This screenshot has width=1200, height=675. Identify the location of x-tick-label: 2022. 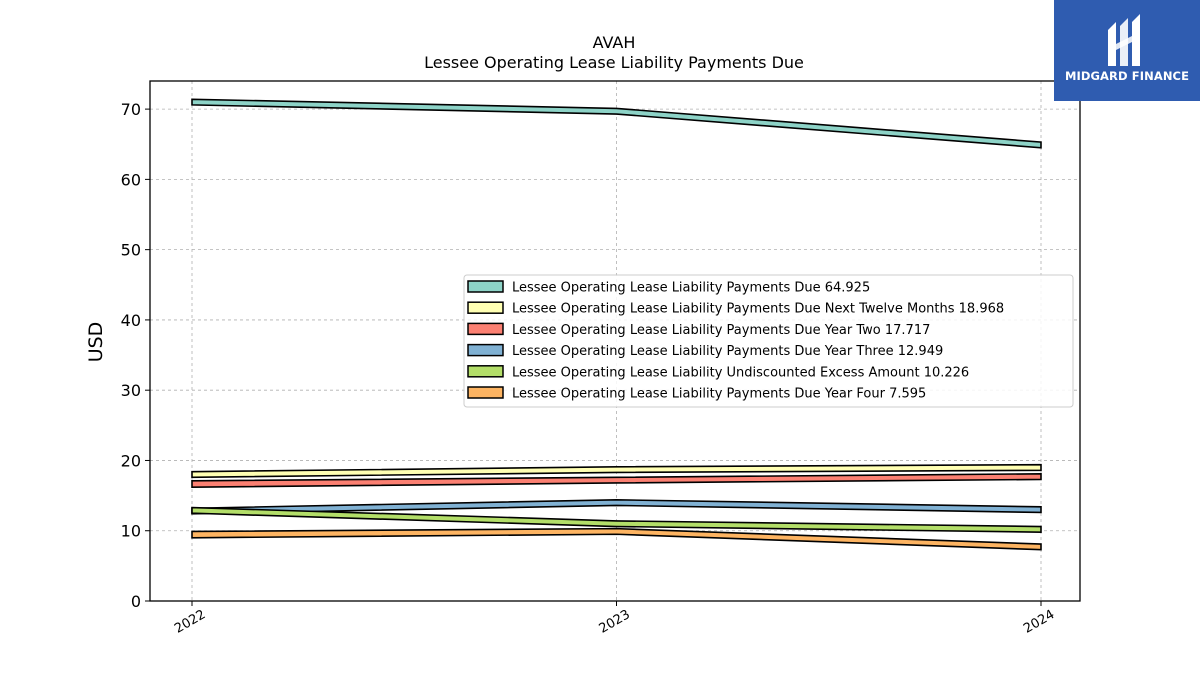
(190, 622).